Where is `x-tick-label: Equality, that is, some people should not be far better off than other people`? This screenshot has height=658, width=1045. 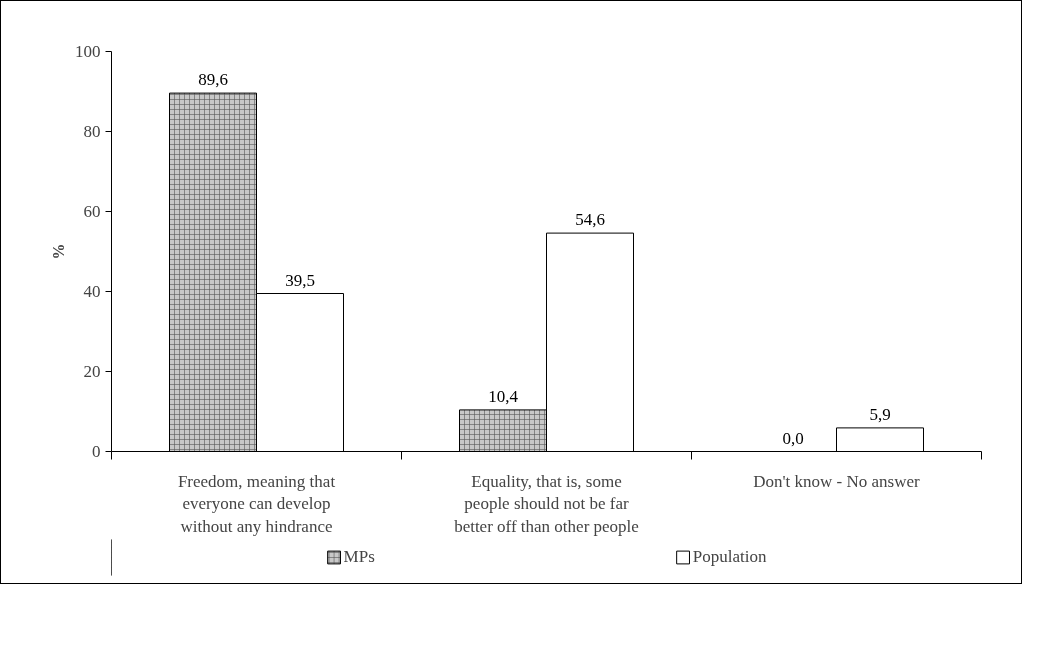 x-tick-label: Equality, that is, some people should not be far better off than other people is located at coordinates (546, 504).